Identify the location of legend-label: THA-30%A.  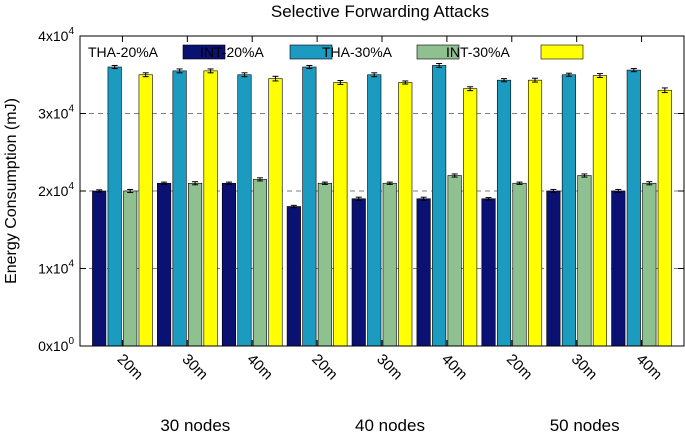
(357, 52).